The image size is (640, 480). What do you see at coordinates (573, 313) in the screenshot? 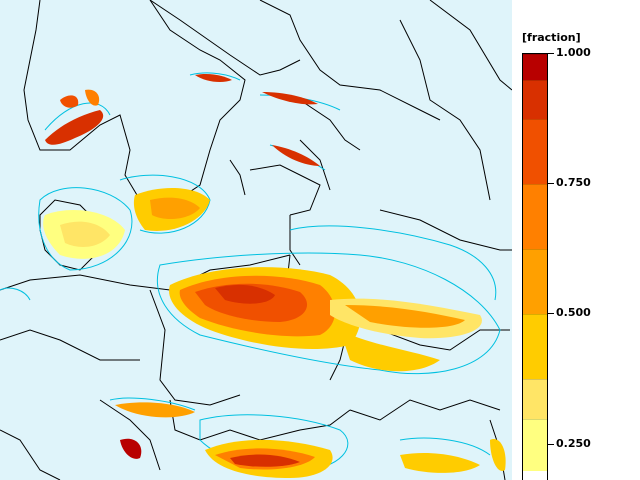
I see `colorbar-tick-label: 0.500` at bounding box center [573, 313].